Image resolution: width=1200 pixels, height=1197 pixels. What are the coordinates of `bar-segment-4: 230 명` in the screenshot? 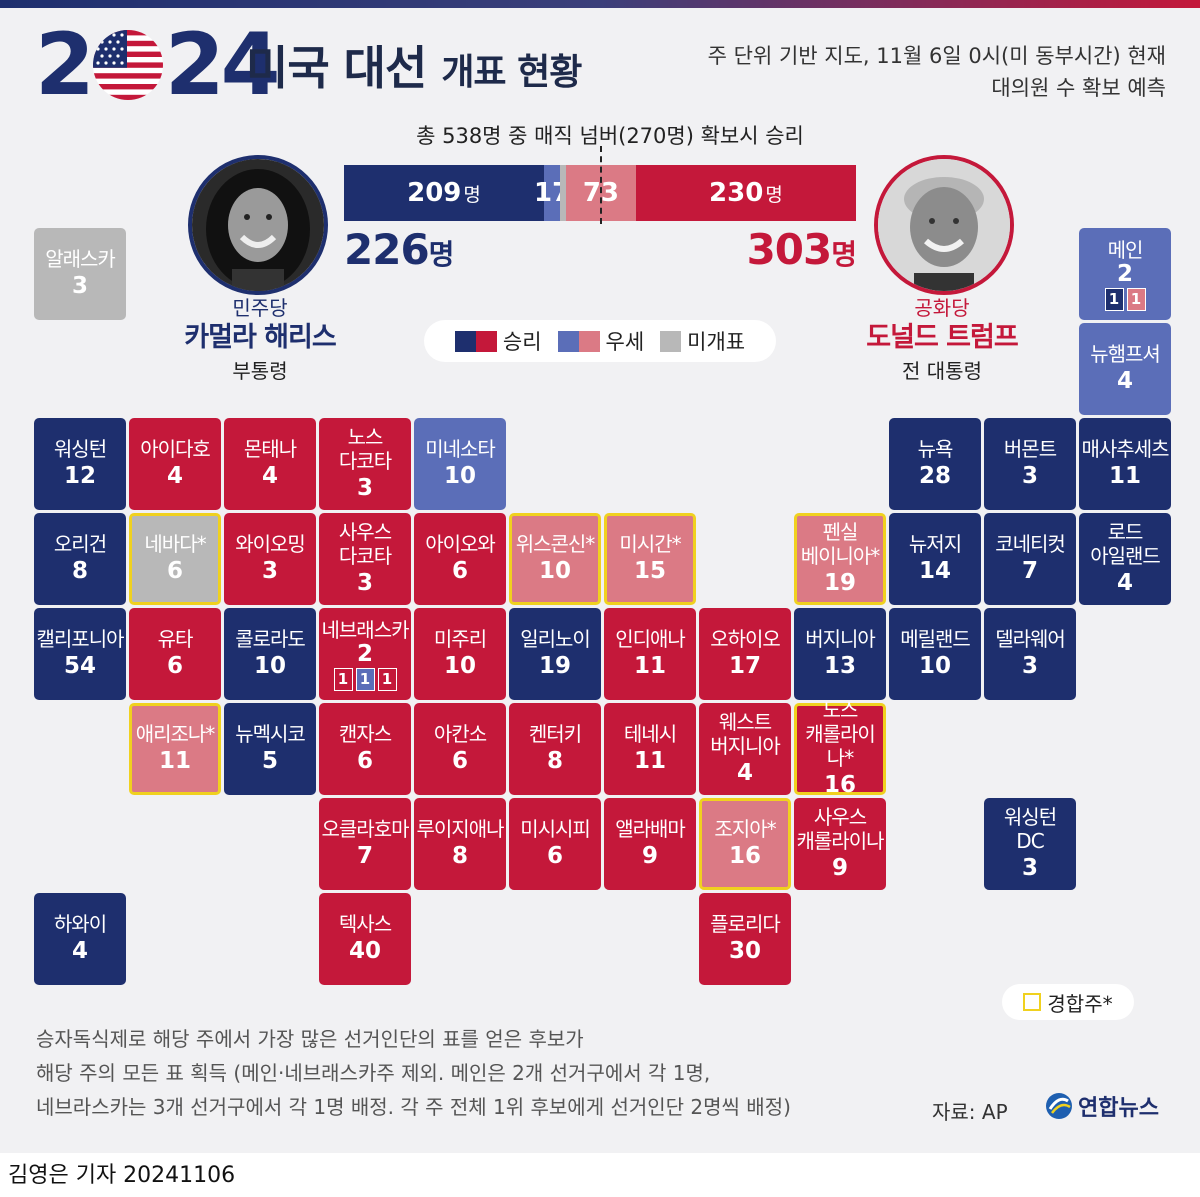 It's located at (745, 193).